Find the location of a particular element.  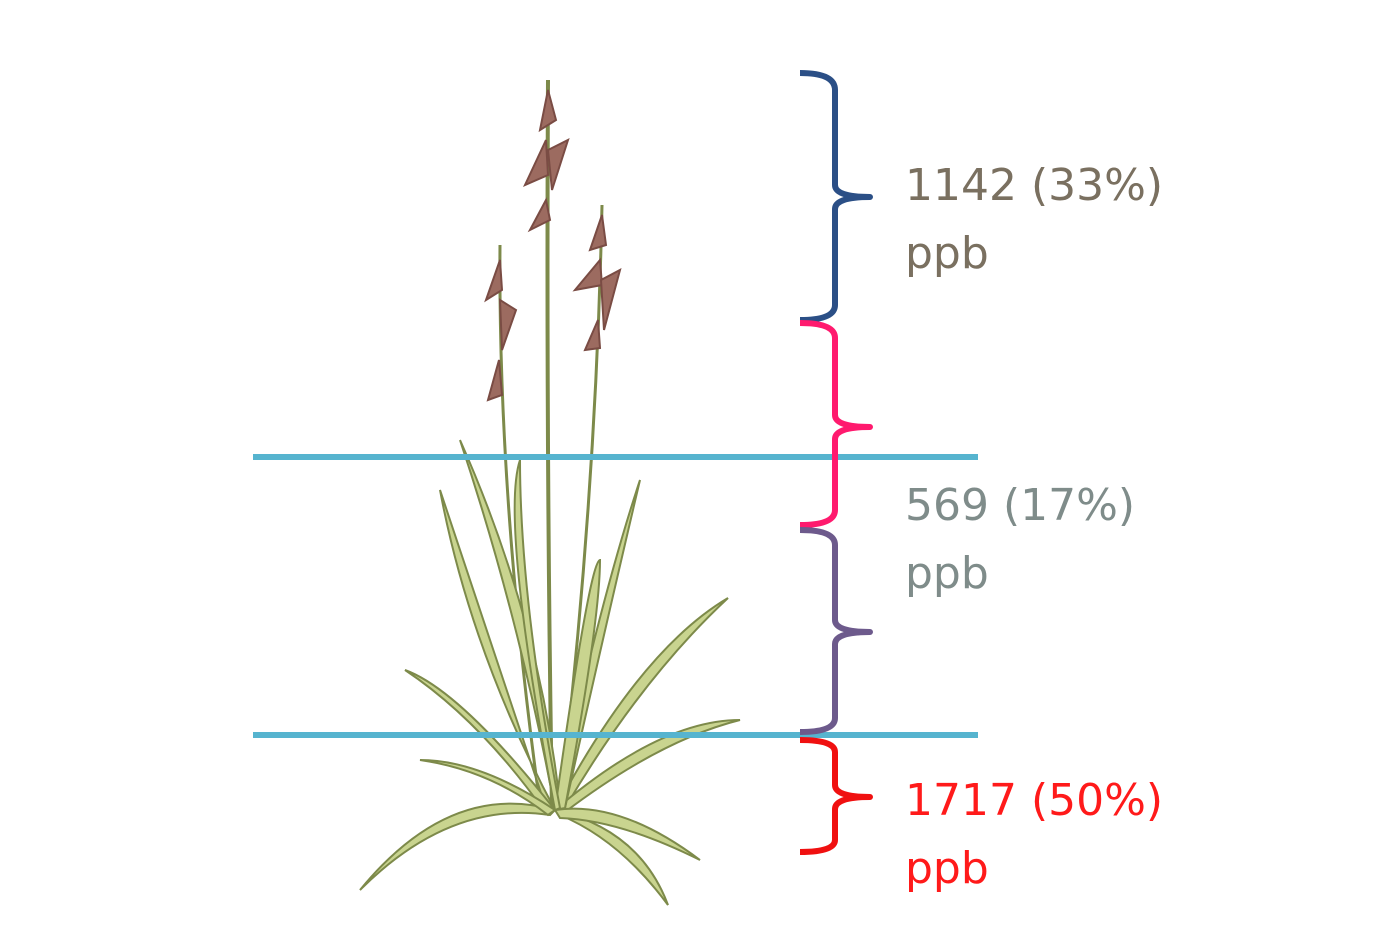

amount-label: 1142 (33%) is located at coordinates (1034, 185).